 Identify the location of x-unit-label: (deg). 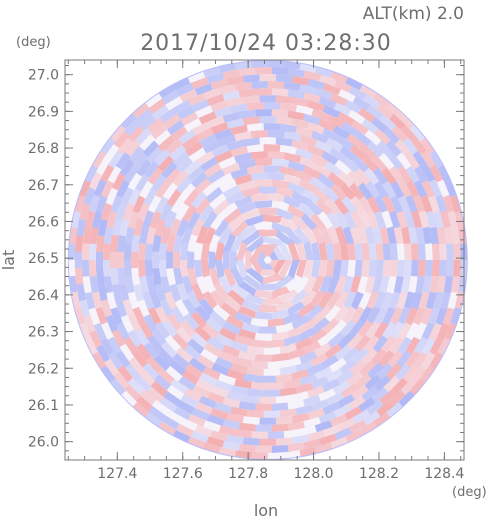
(469, 492).